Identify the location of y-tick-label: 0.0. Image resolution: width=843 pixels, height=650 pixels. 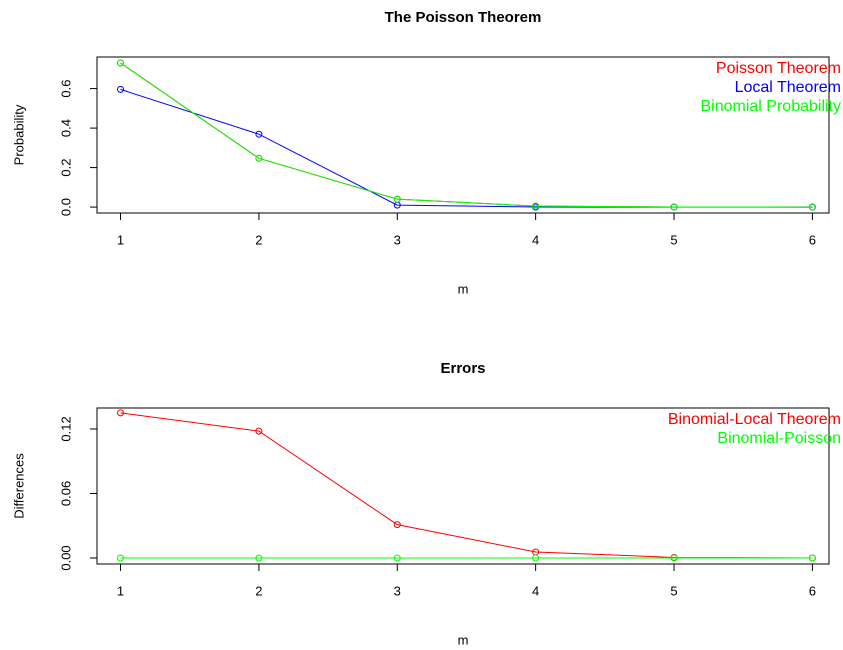
(65, 207).